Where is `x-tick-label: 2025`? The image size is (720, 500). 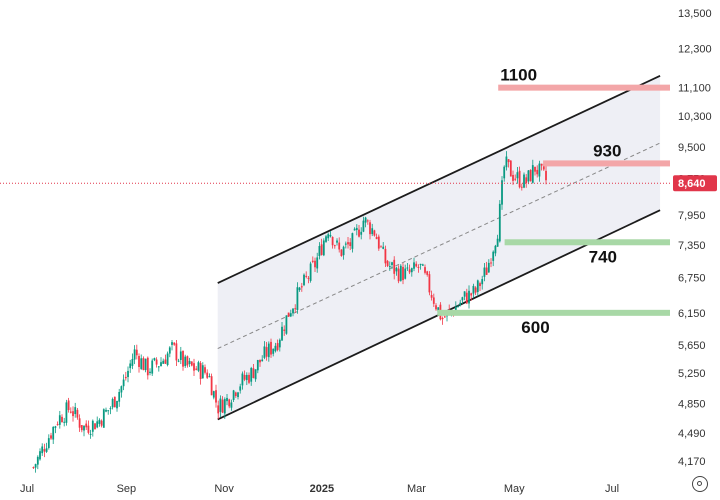
x-tick-label: 2025 is located at coordinates (322, 489).